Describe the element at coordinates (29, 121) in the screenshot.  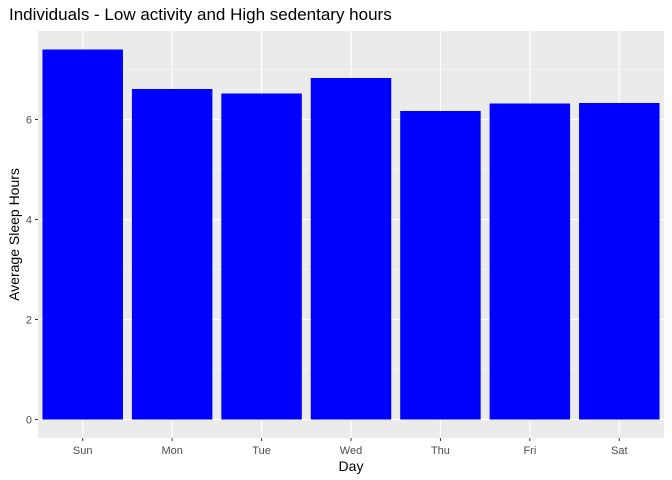
I see `y-tick-label: 6` at that location.